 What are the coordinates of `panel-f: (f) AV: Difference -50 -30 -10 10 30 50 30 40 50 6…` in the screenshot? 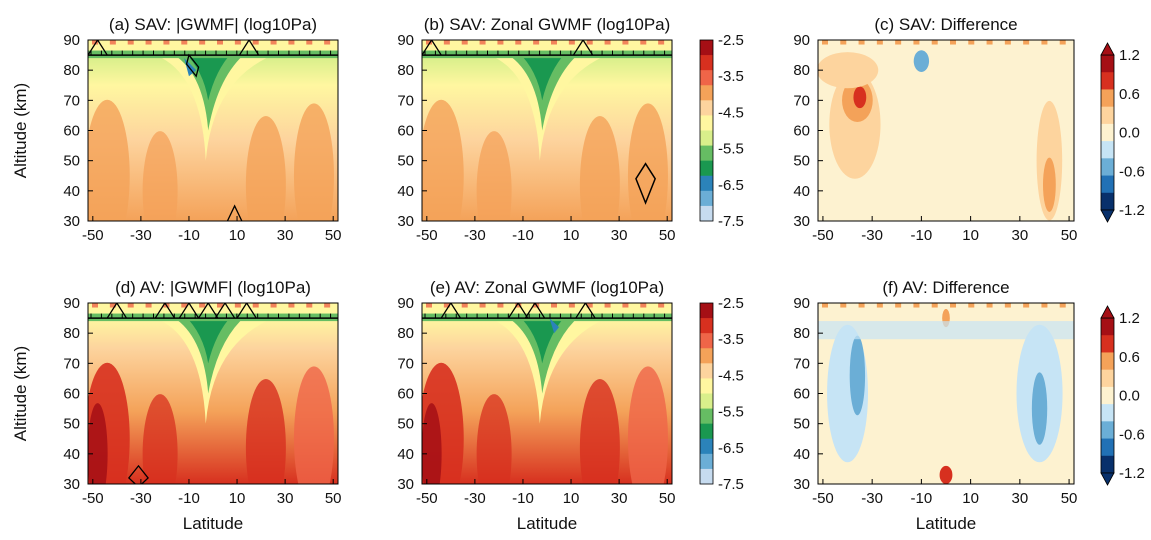 It's located at (935, 405).